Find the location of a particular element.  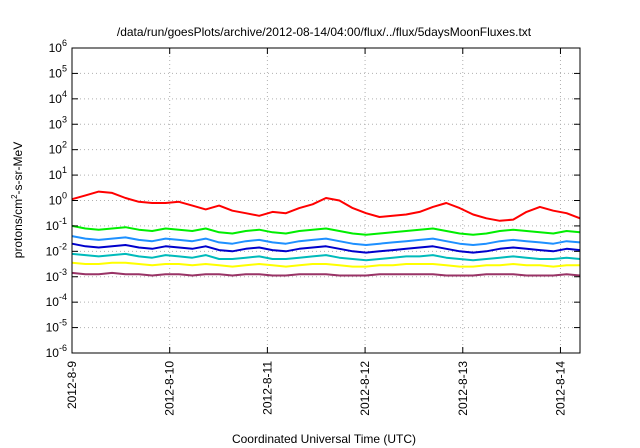

y-axis-label-sup: 2 is located at coordinates (14, 196).